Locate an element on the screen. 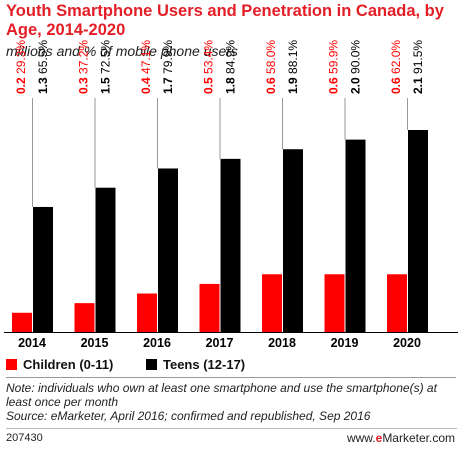 The image size is (461, 451). data-label-teens: 1.9 88.1% is located at coordinates (293, 67).